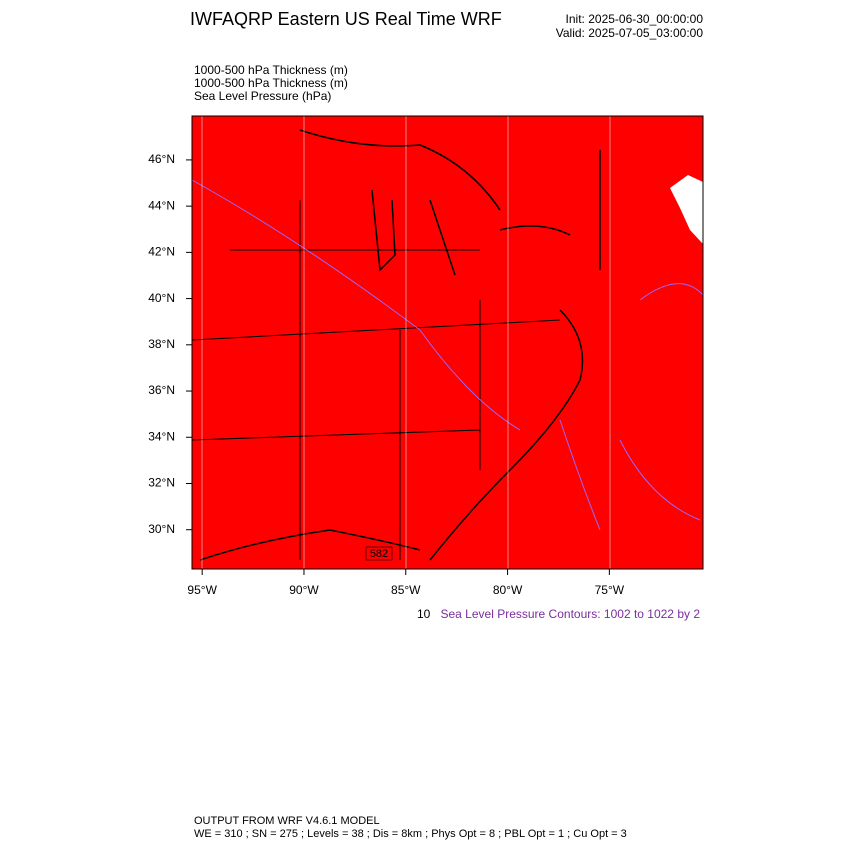  What do you see at coordinates (630, 33) in the screenshot?
I see `valid-time: Valid: 2025-07-05_03:00:00` at bounding box center [630, 33].